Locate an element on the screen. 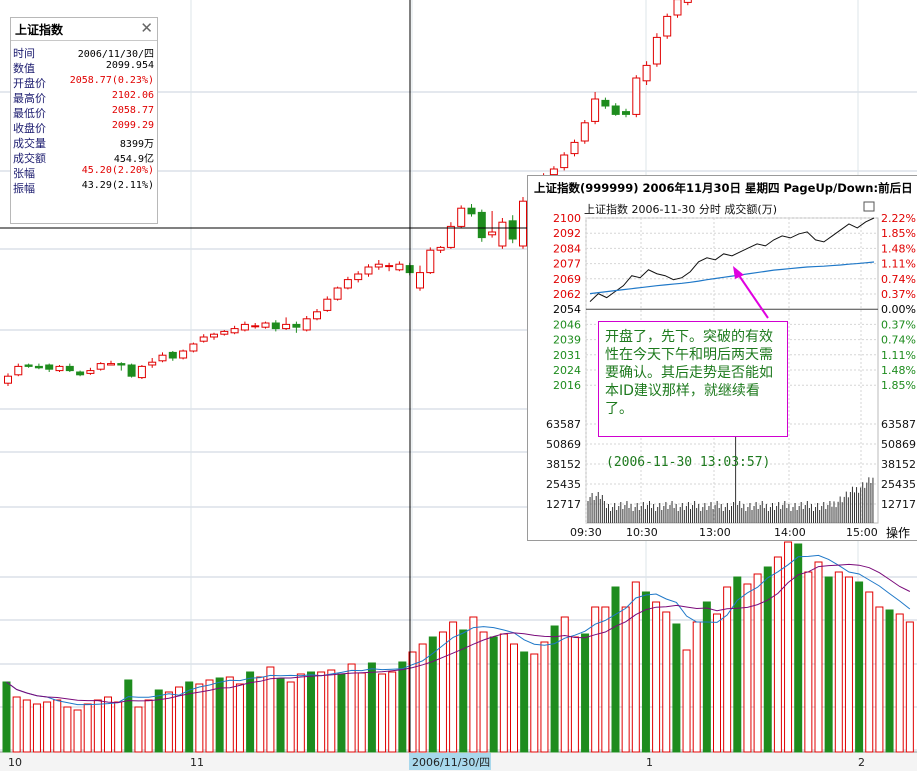 This screenshot has height=771, width=917. info-row: 数值 2099.954 is located at coordinates (84, 67).